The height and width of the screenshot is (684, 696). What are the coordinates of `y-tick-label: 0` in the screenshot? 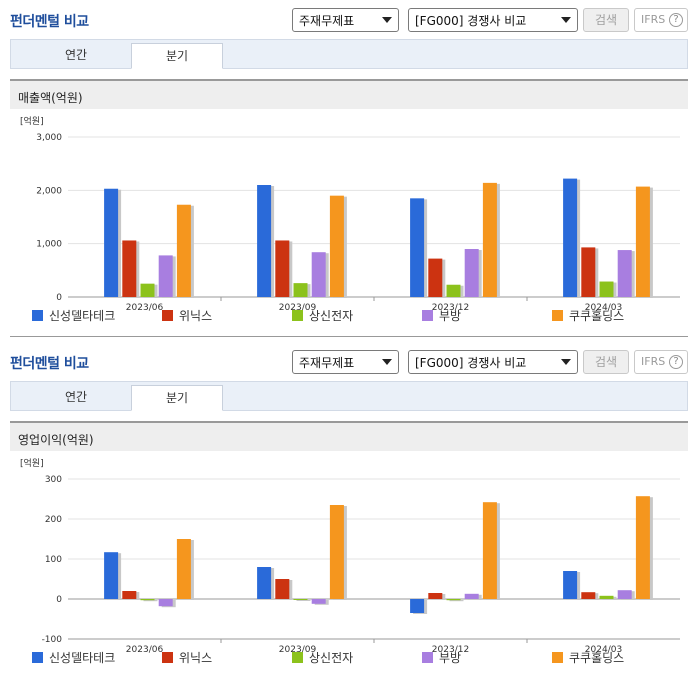 It's located at (59, 600).